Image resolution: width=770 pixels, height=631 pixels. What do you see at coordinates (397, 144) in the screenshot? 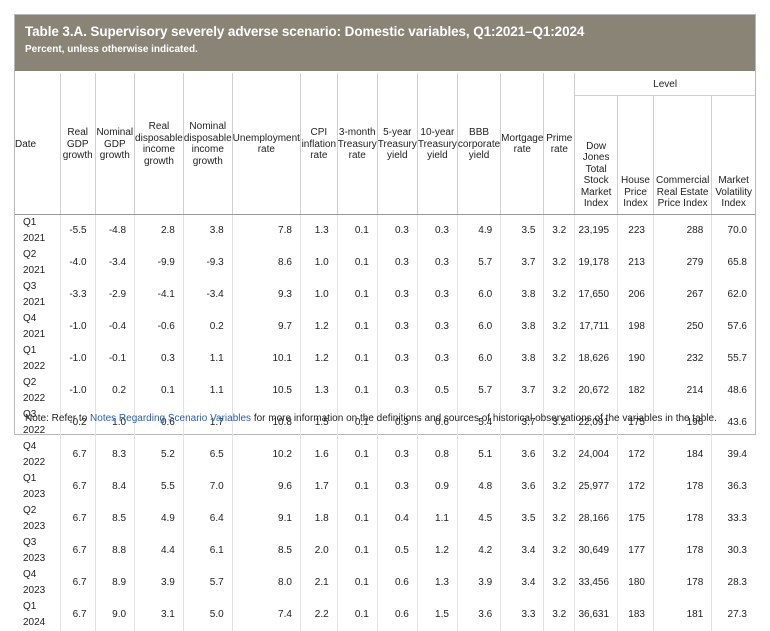
I see `col-header: 5-year Treasury yield` at bounding box center [397, 144].